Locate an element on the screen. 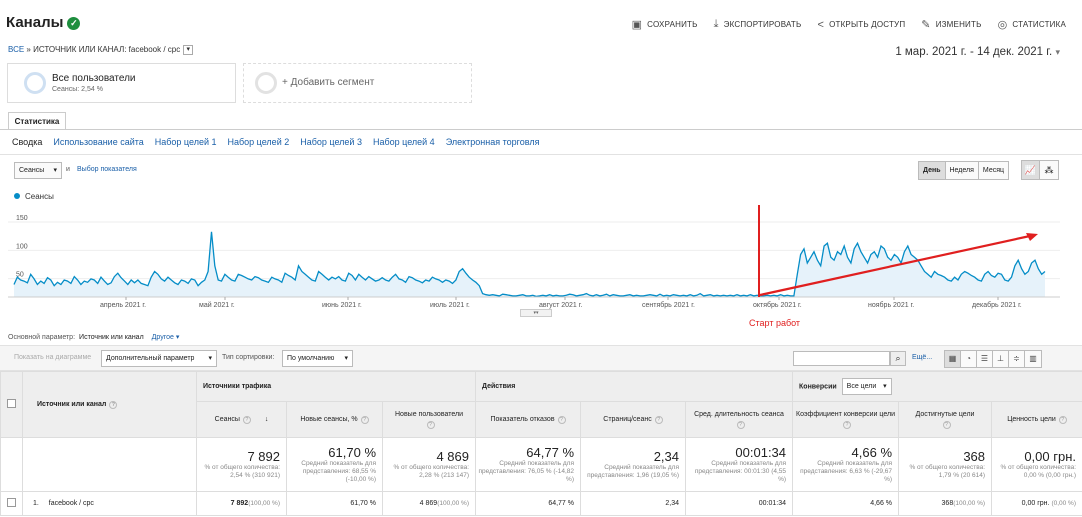 This screenshot has width=1082, height=517. trend-arrow-line is located at coordinates (895, 265).